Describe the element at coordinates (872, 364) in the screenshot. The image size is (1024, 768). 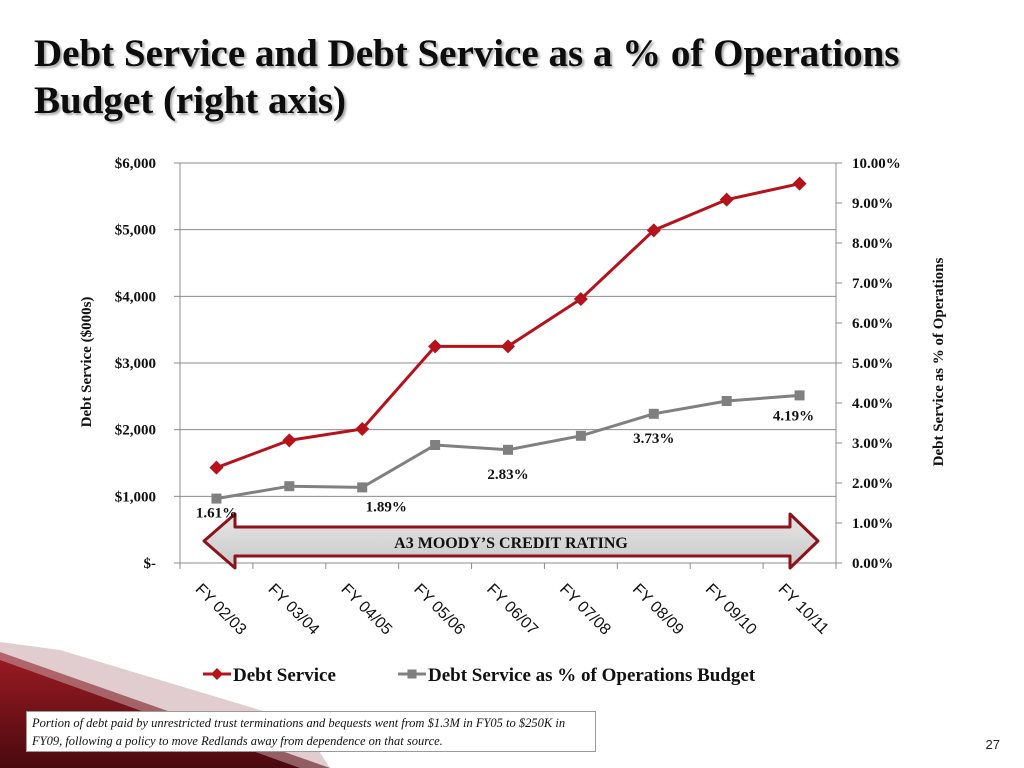
I see `y2-tick-label: 5.00%` at that location.